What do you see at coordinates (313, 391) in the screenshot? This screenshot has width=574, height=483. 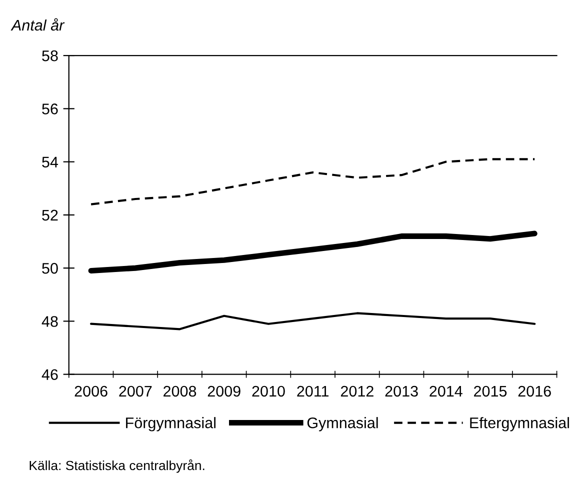 I see `x-tick-label: 2011` at bounding box center [313, 391].